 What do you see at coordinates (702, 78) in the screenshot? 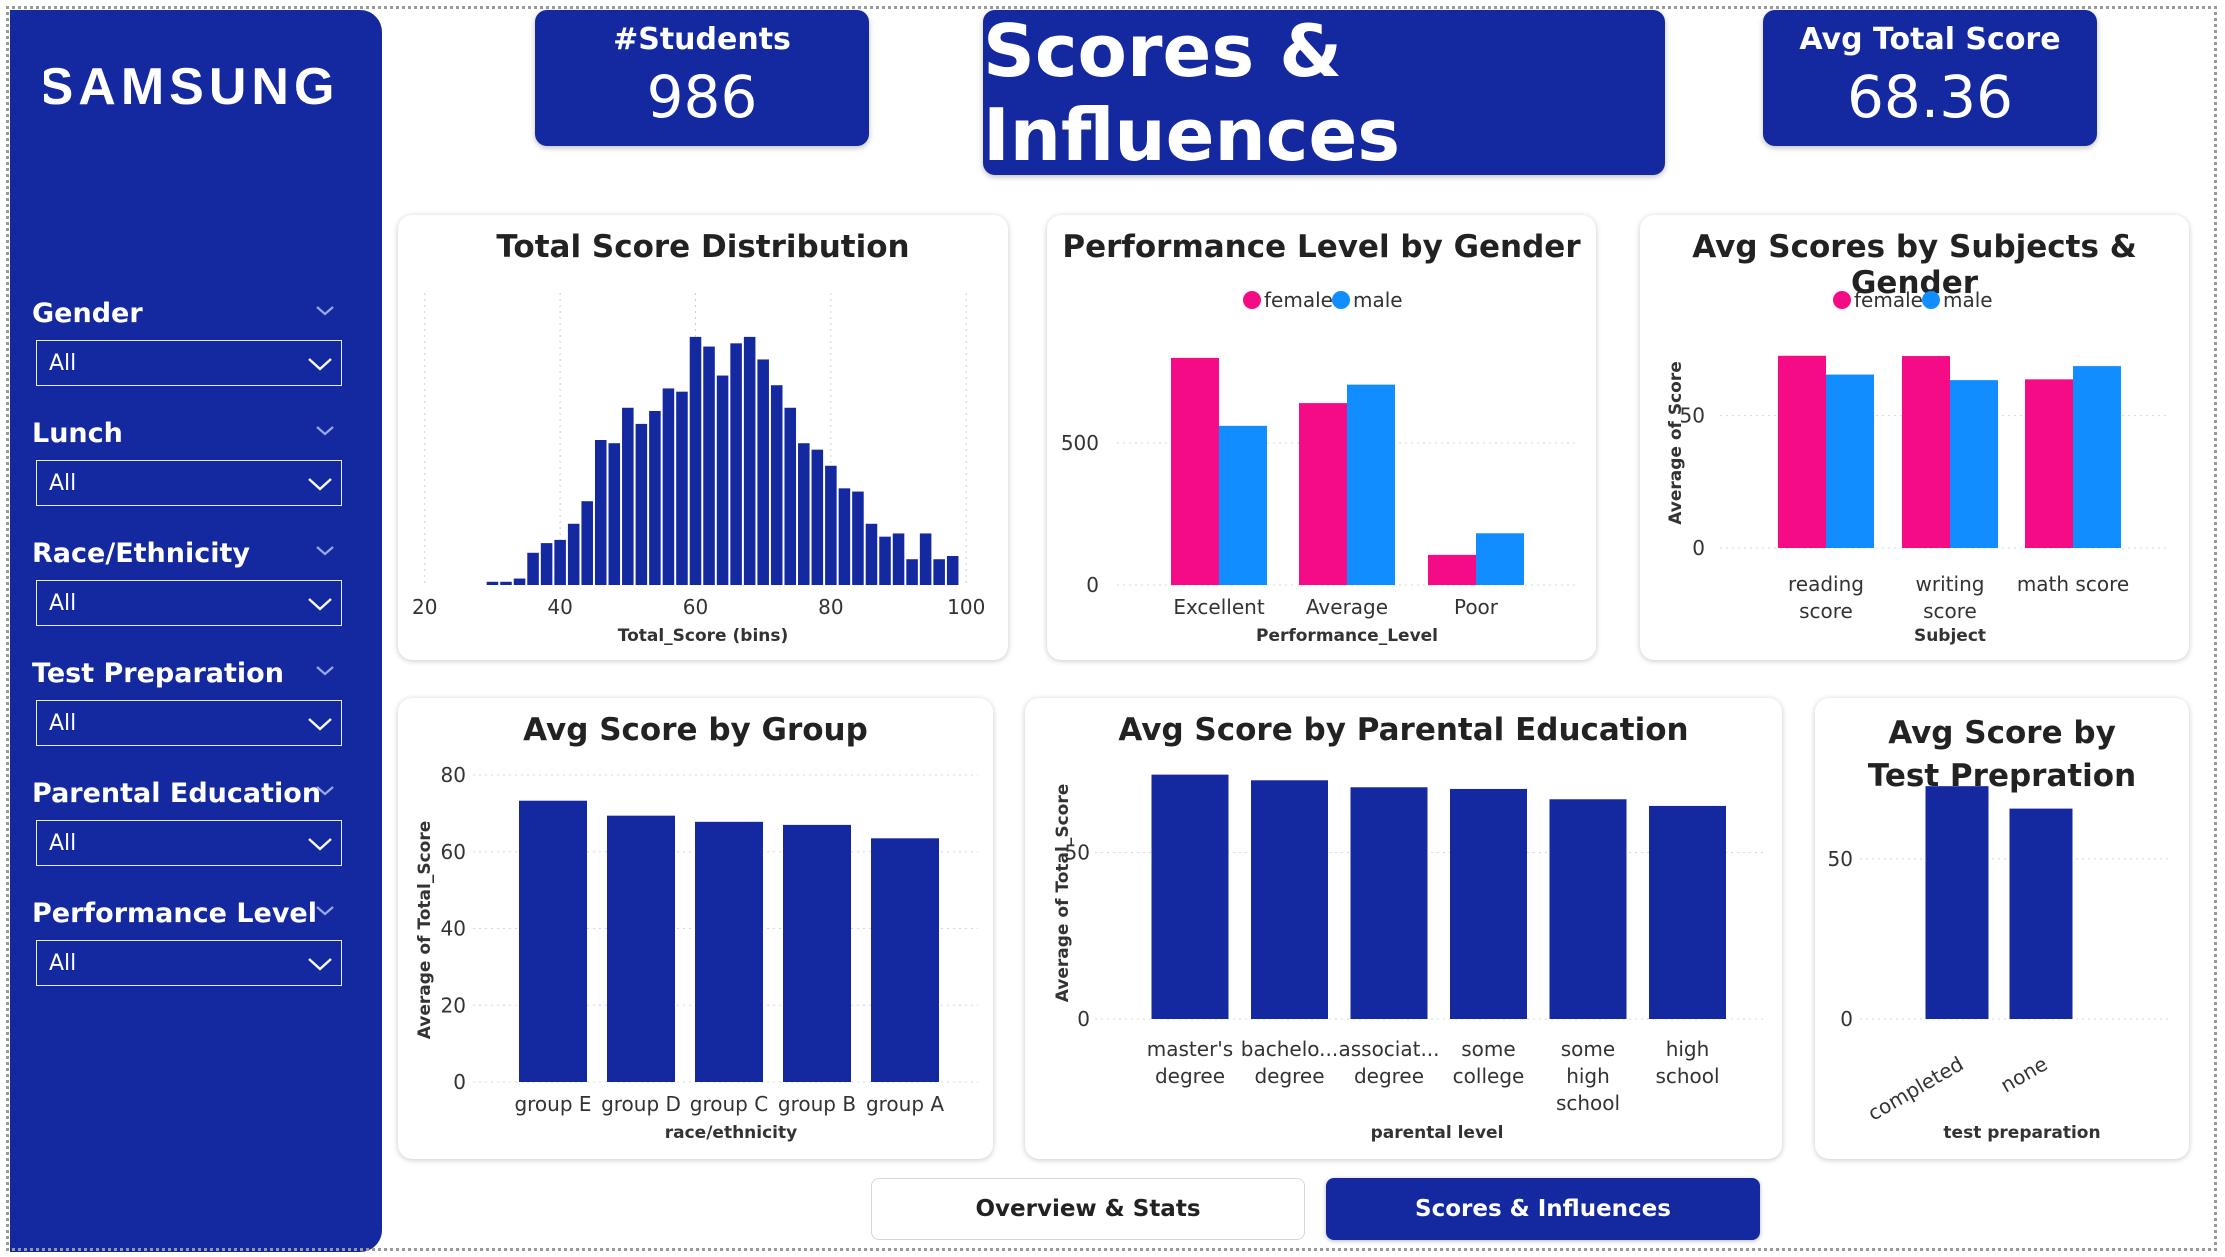
I see `kpi-students-card: #Students 986` at bounding box center [702, 78].